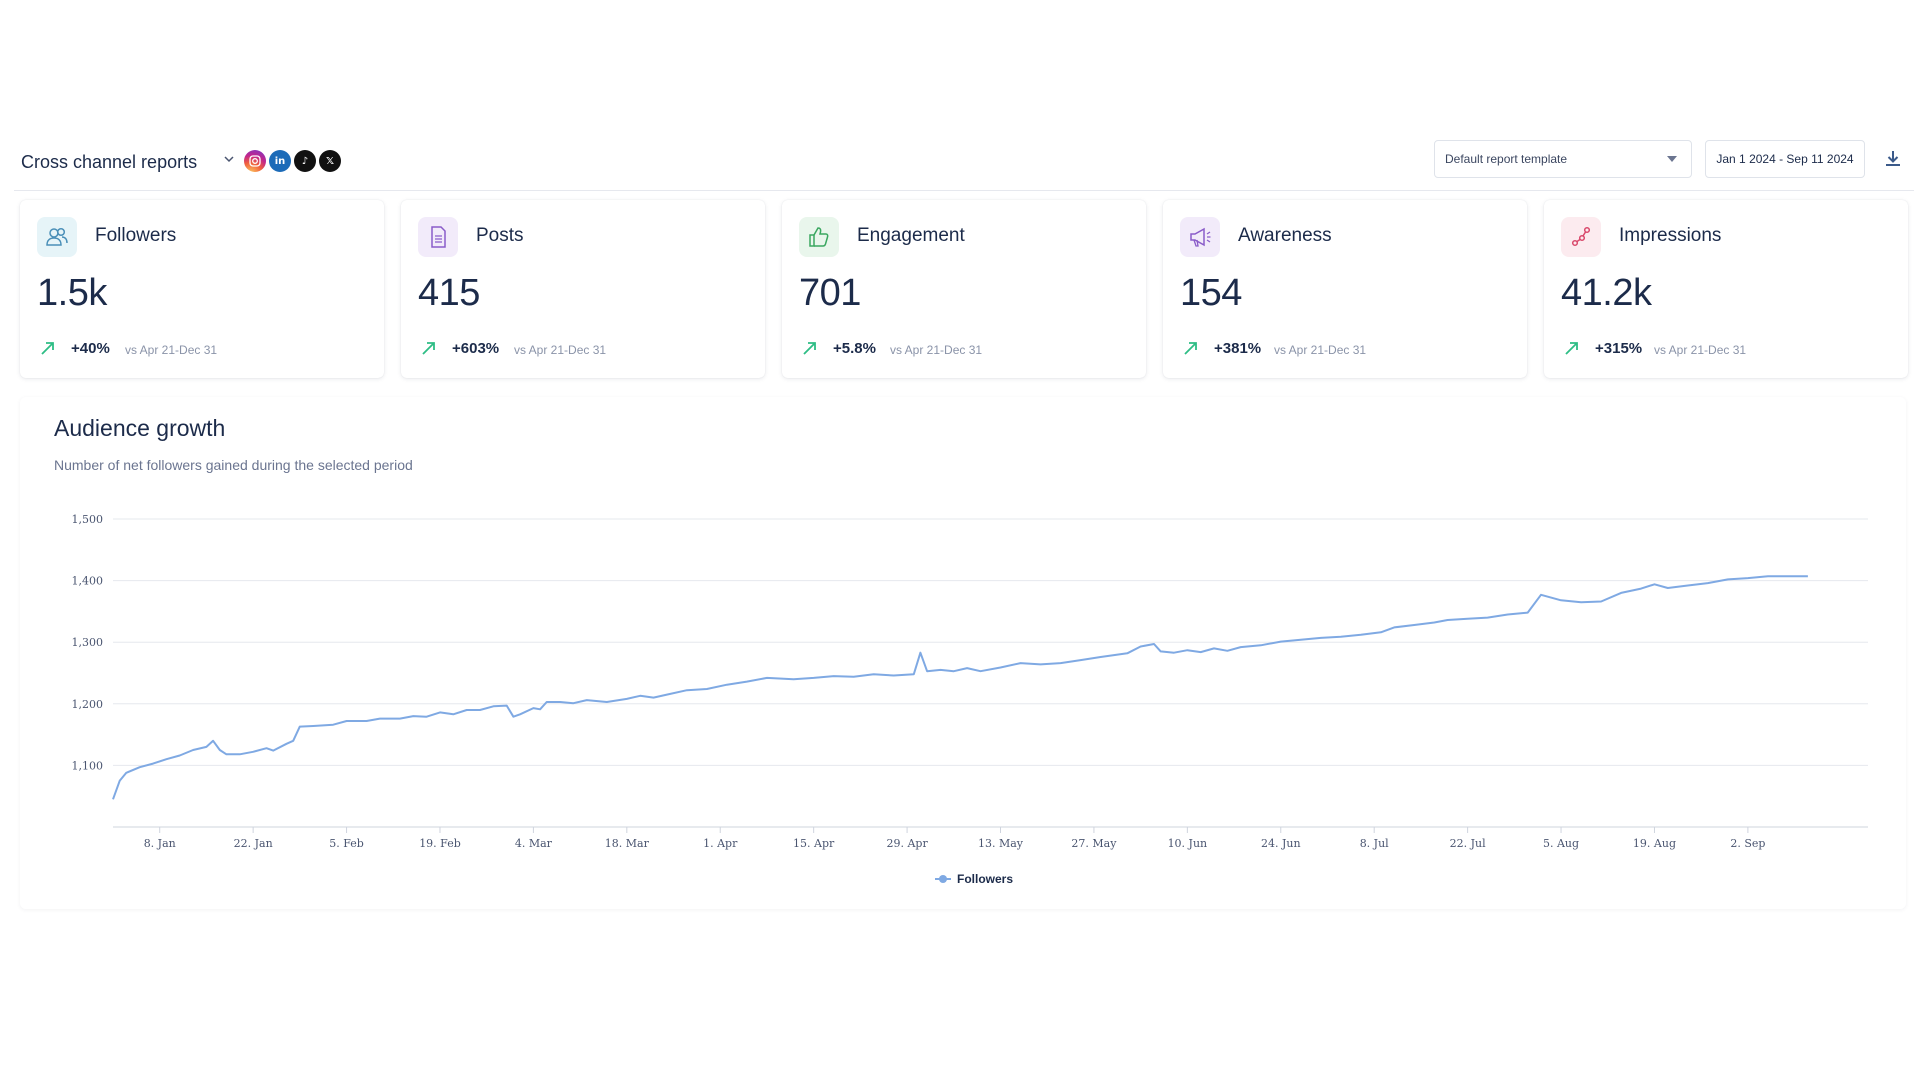 Image resolution: width=1920 pixels, height=1080 pixels. What do you see at coordinates (1200, 237) in the screenshot?
I see `megaphone-icon` at bounding box center [1200, 237].